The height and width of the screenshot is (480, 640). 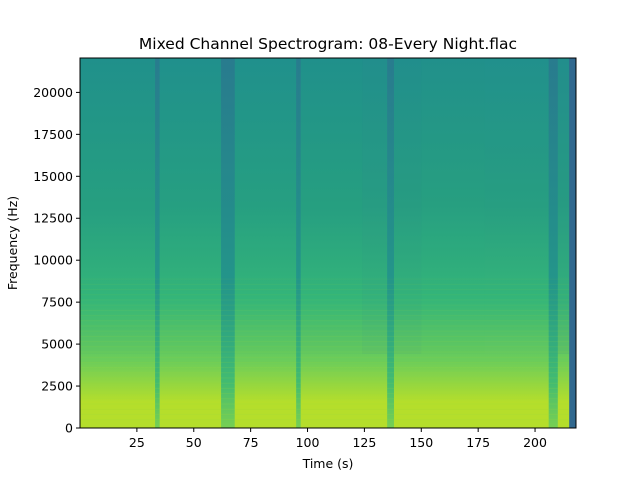 What do you see at coordinates (328, 463) in the screenshot?
I see `x-axis-label: Time (s)` at bounding box center [328, 463].